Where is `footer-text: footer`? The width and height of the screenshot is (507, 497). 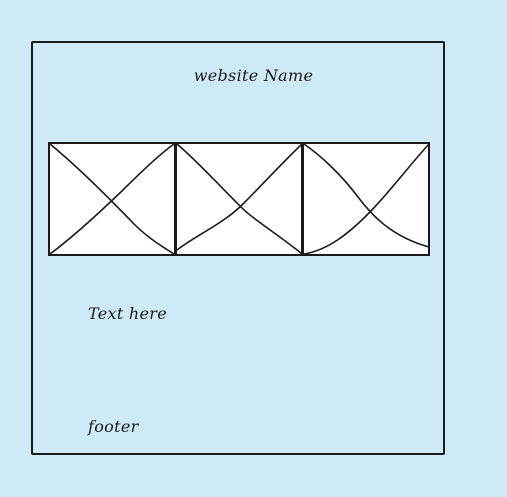
footer-text: footer is located at coordinates (113, 426).